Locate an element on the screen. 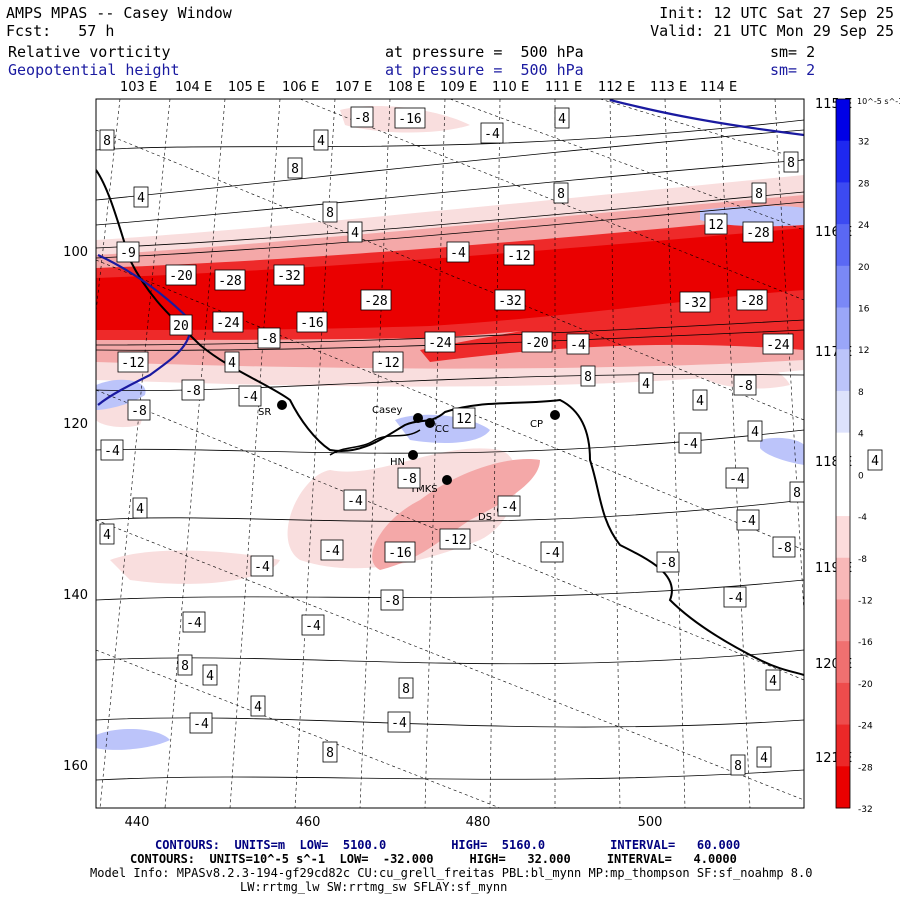  svg-text: -12 is located at coordinates (387, 363).